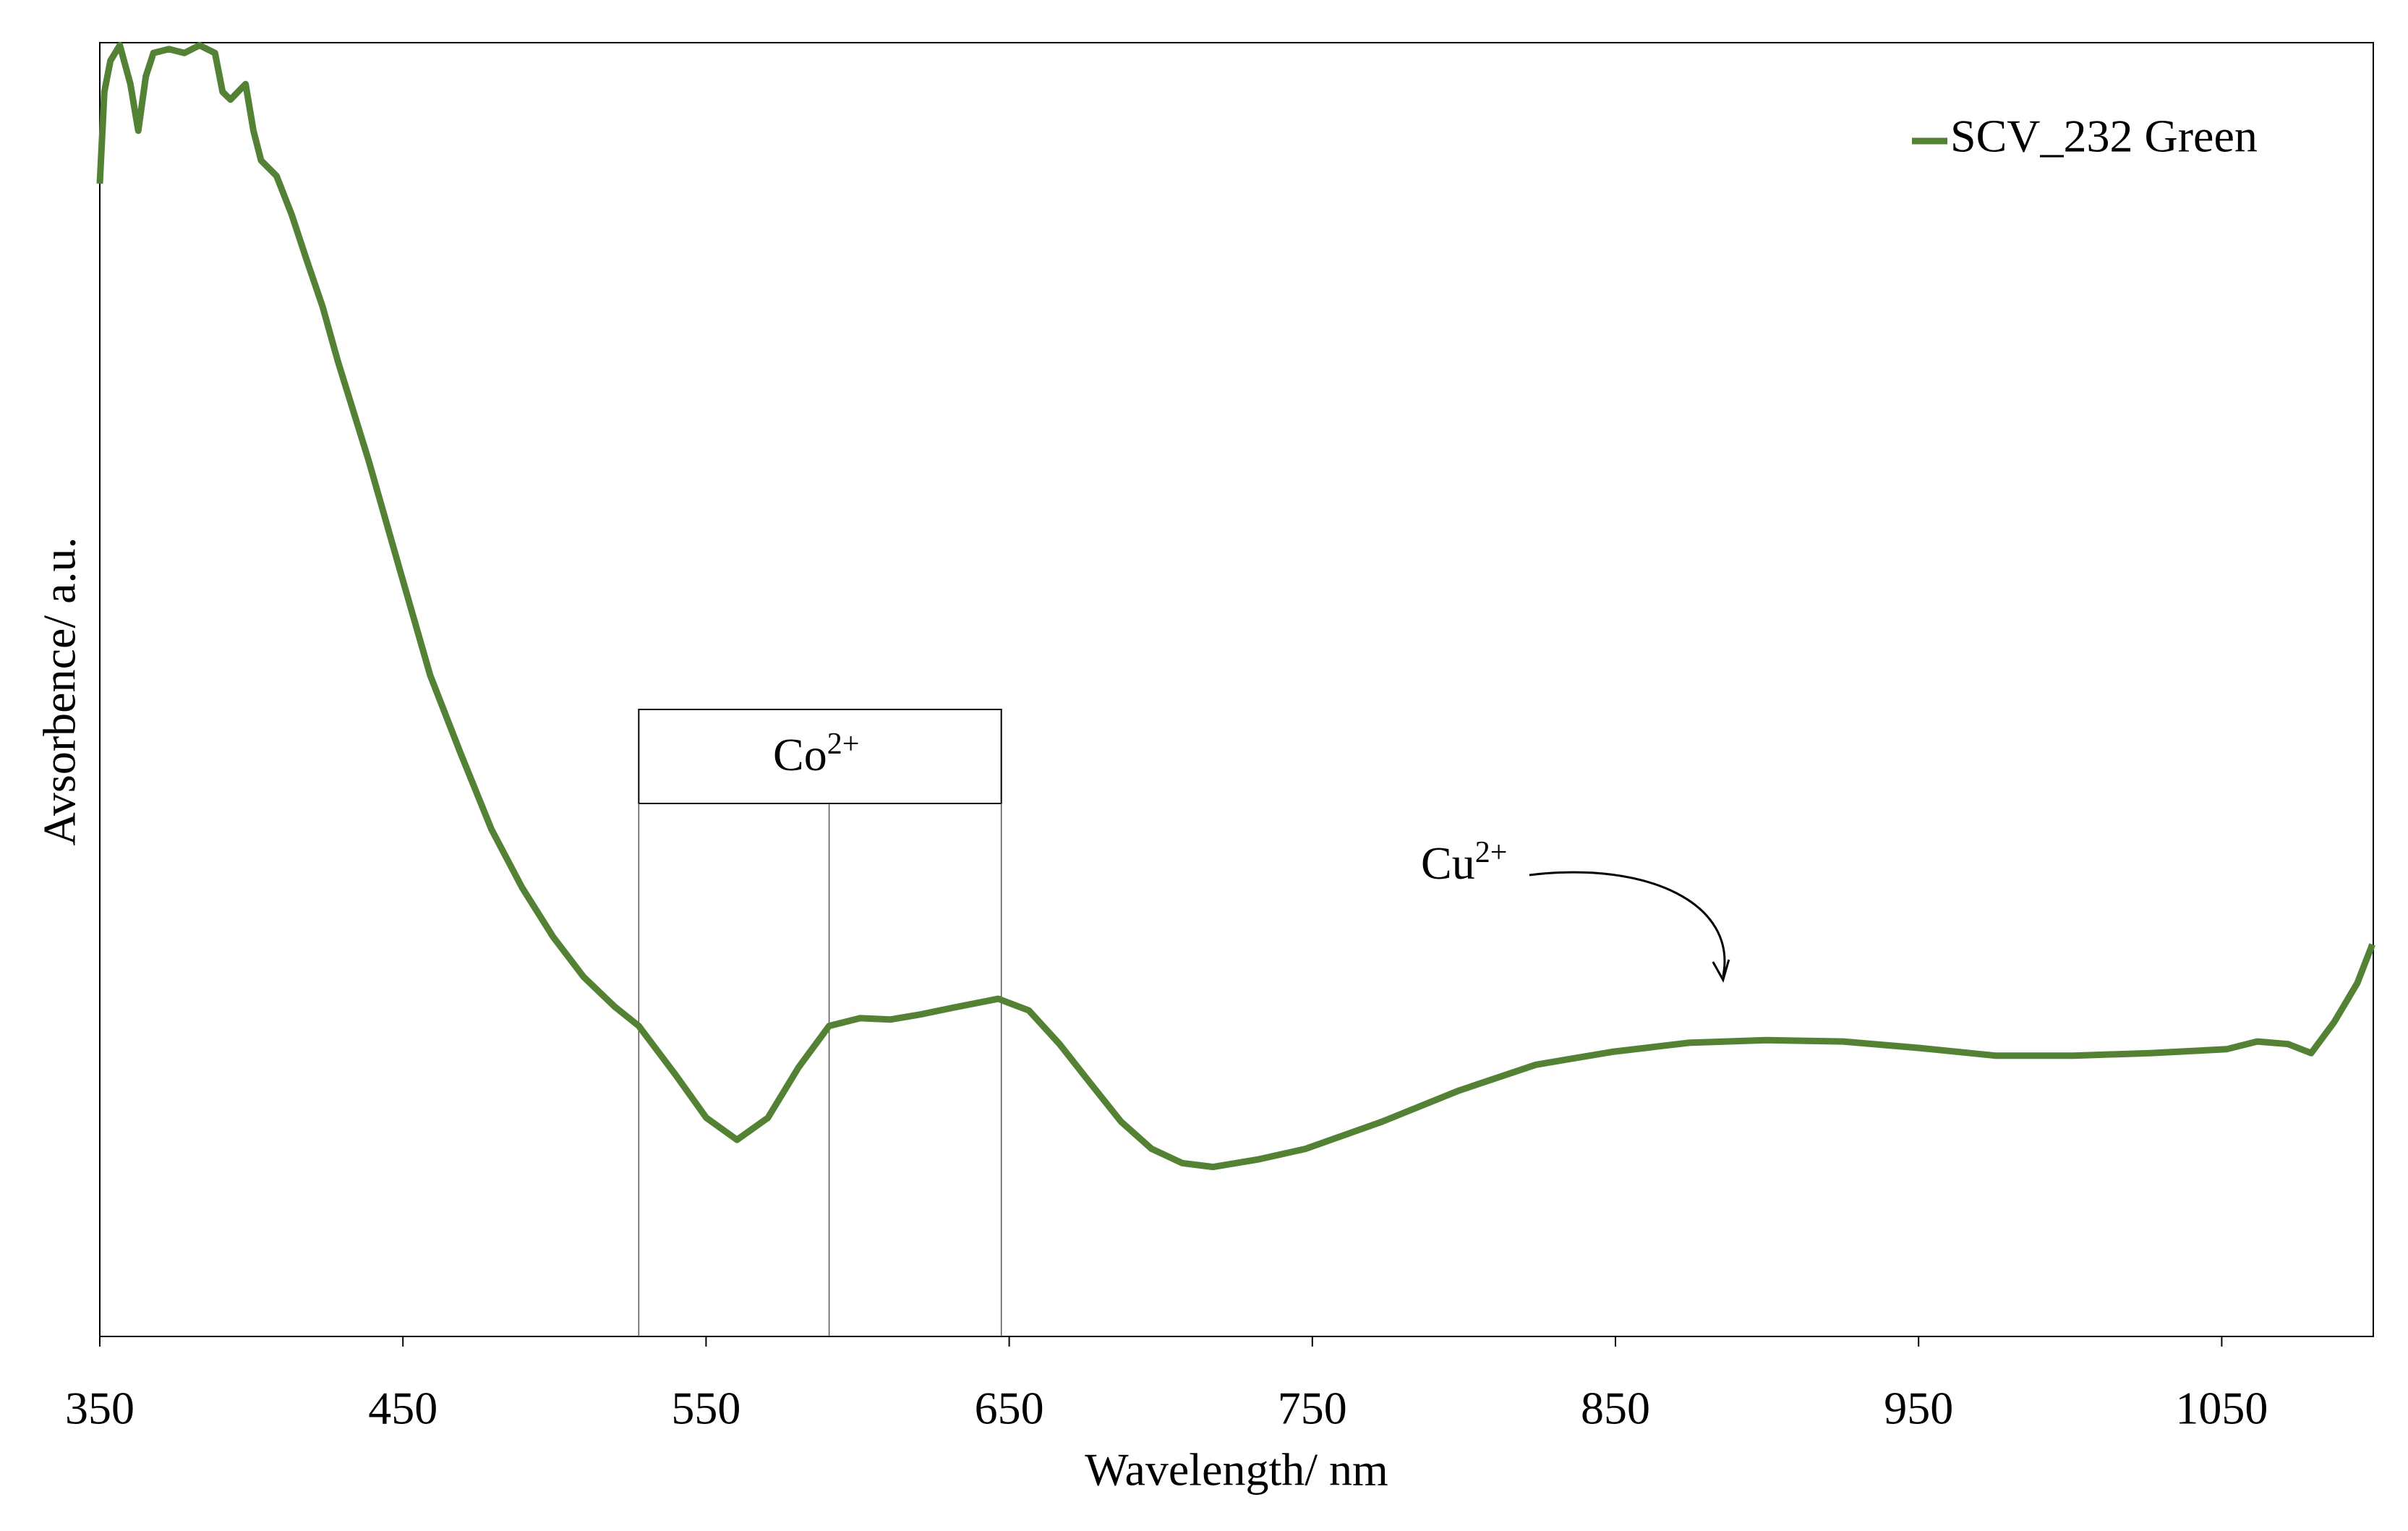 The image size is (2408, 1531). I want to click on x-tick-label: 450, so click(402, 1409).